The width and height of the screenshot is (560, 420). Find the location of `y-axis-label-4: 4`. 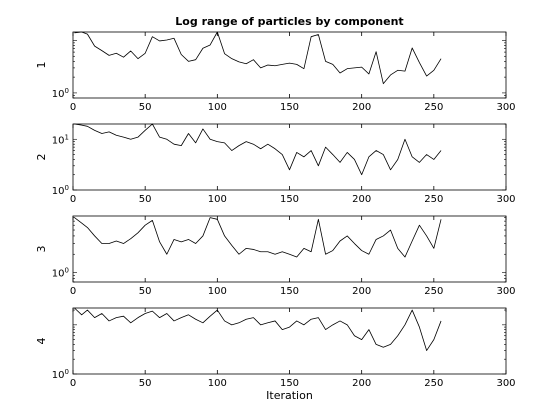

y-axis-label-4: 4 is located at coordinates (41, 341).